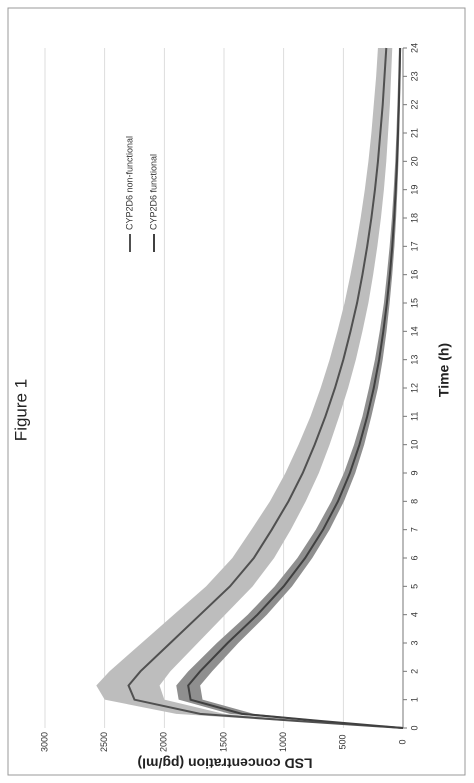  I want to click on y-tick-label: 2500, so click(104, 742).